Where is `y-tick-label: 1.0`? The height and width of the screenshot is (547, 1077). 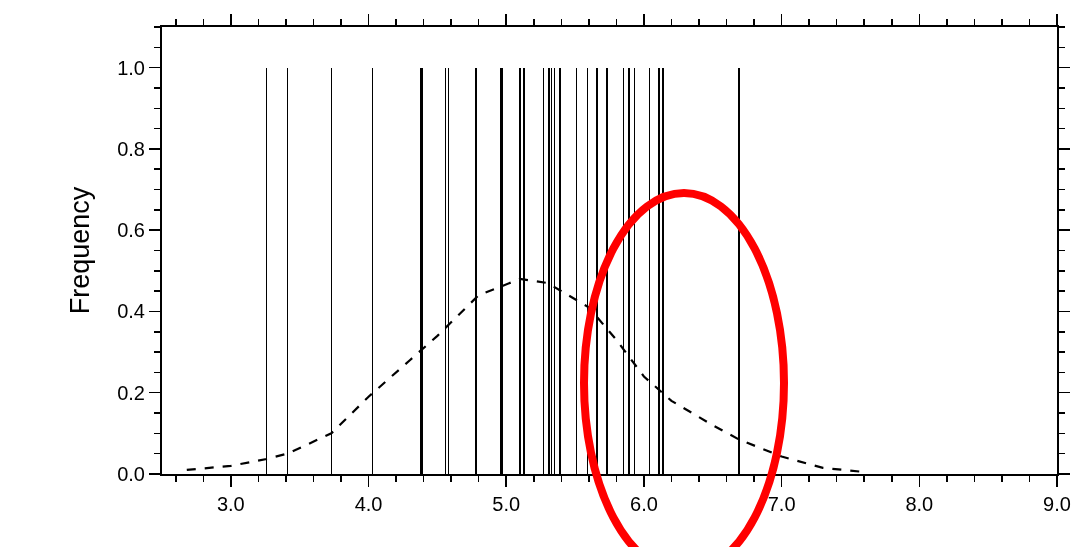 y-tick-label: 1.0 is located at coordinates (131, 67).